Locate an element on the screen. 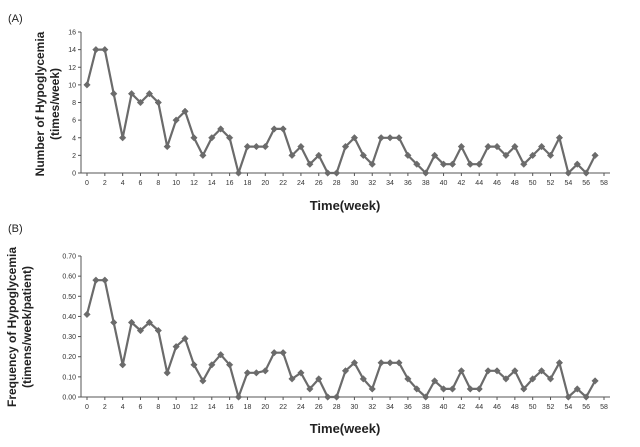 The image size is (640, 447). x-tick-label: 26 is located at coordinates (319, 407).